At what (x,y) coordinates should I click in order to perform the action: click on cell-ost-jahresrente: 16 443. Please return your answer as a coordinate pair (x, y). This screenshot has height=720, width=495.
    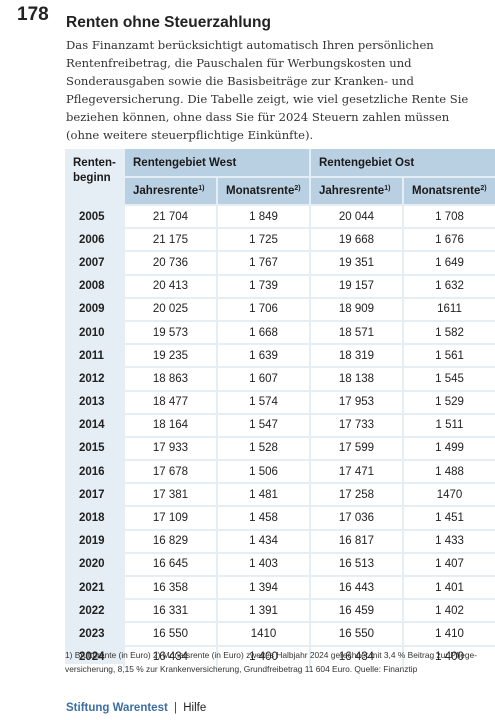
    Looking at the image, I should click on (355, 587).